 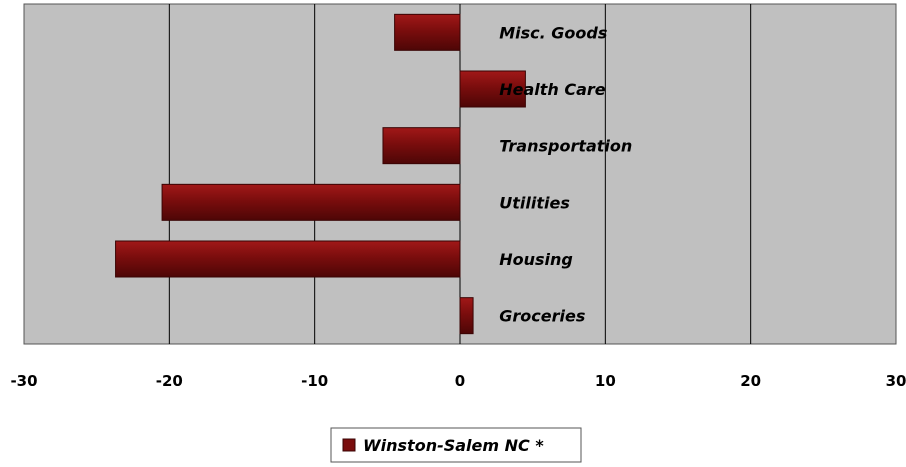 I want to click on legend-label: Winston-Salem NC *, so click(x=453, y=445).